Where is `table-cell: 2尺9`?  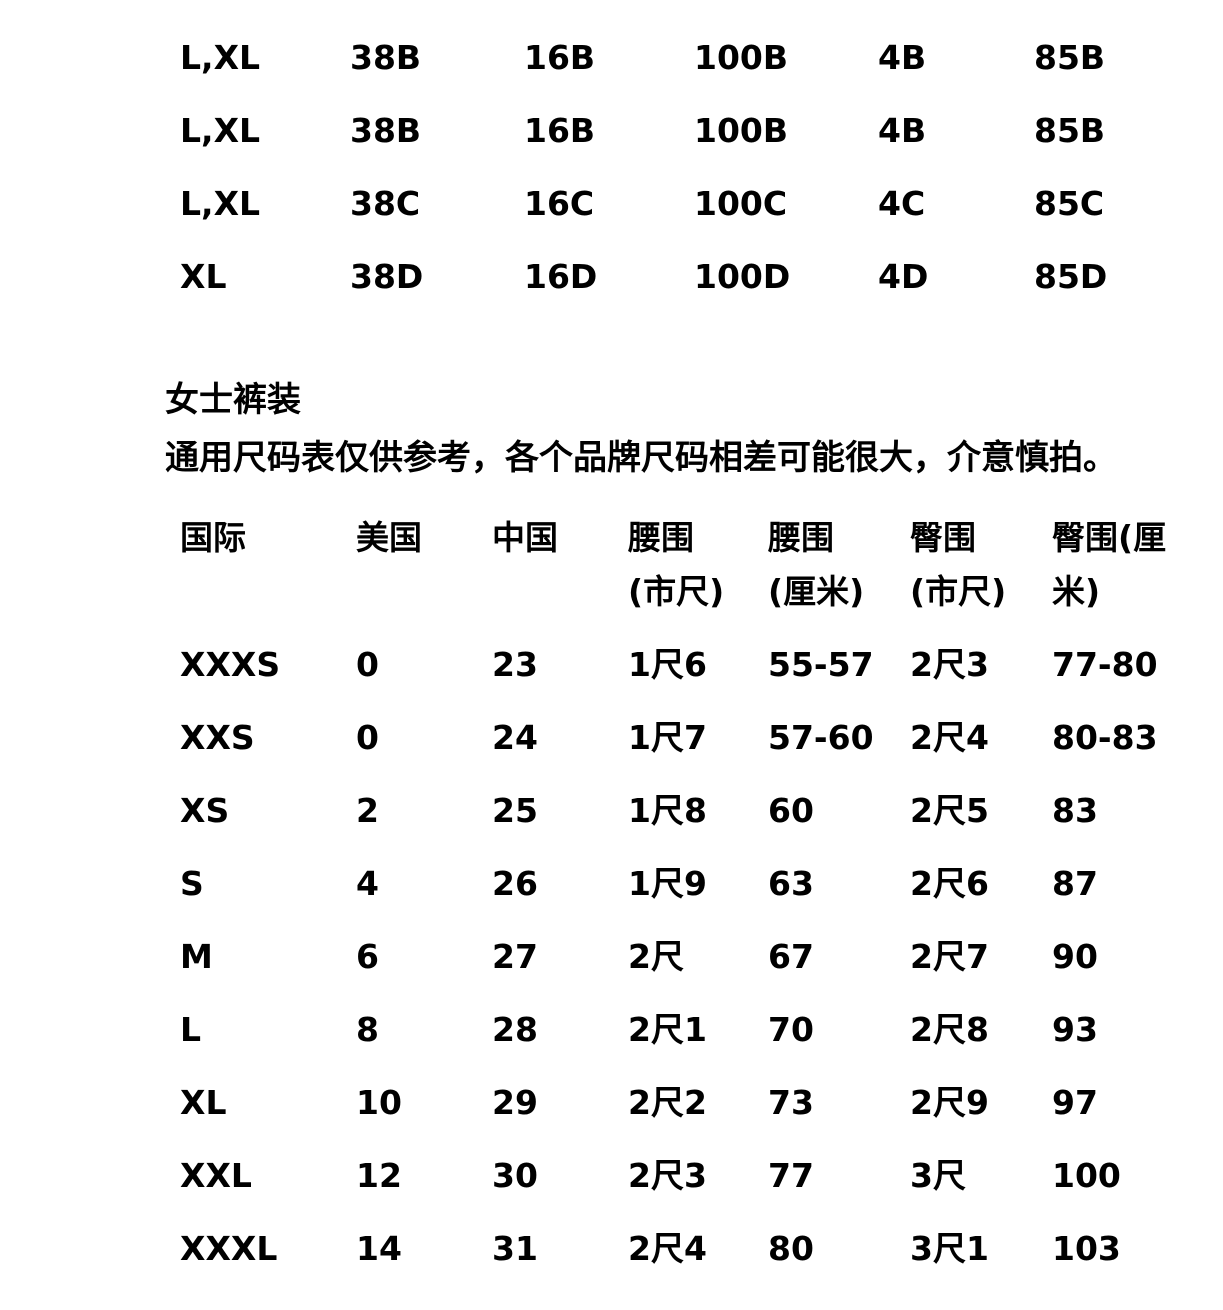 table-cell: 2尺9 is located at coordinates (949, 1102).